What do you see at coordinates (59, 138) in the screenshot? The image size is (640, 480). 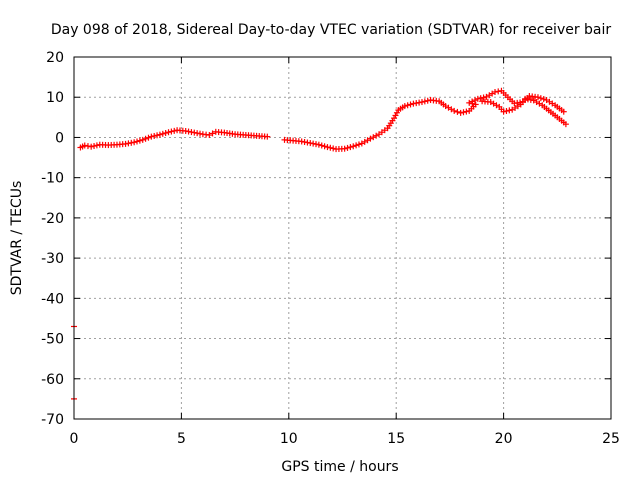 I see `y-tick-label: 0` at bounding box center [59, 138].